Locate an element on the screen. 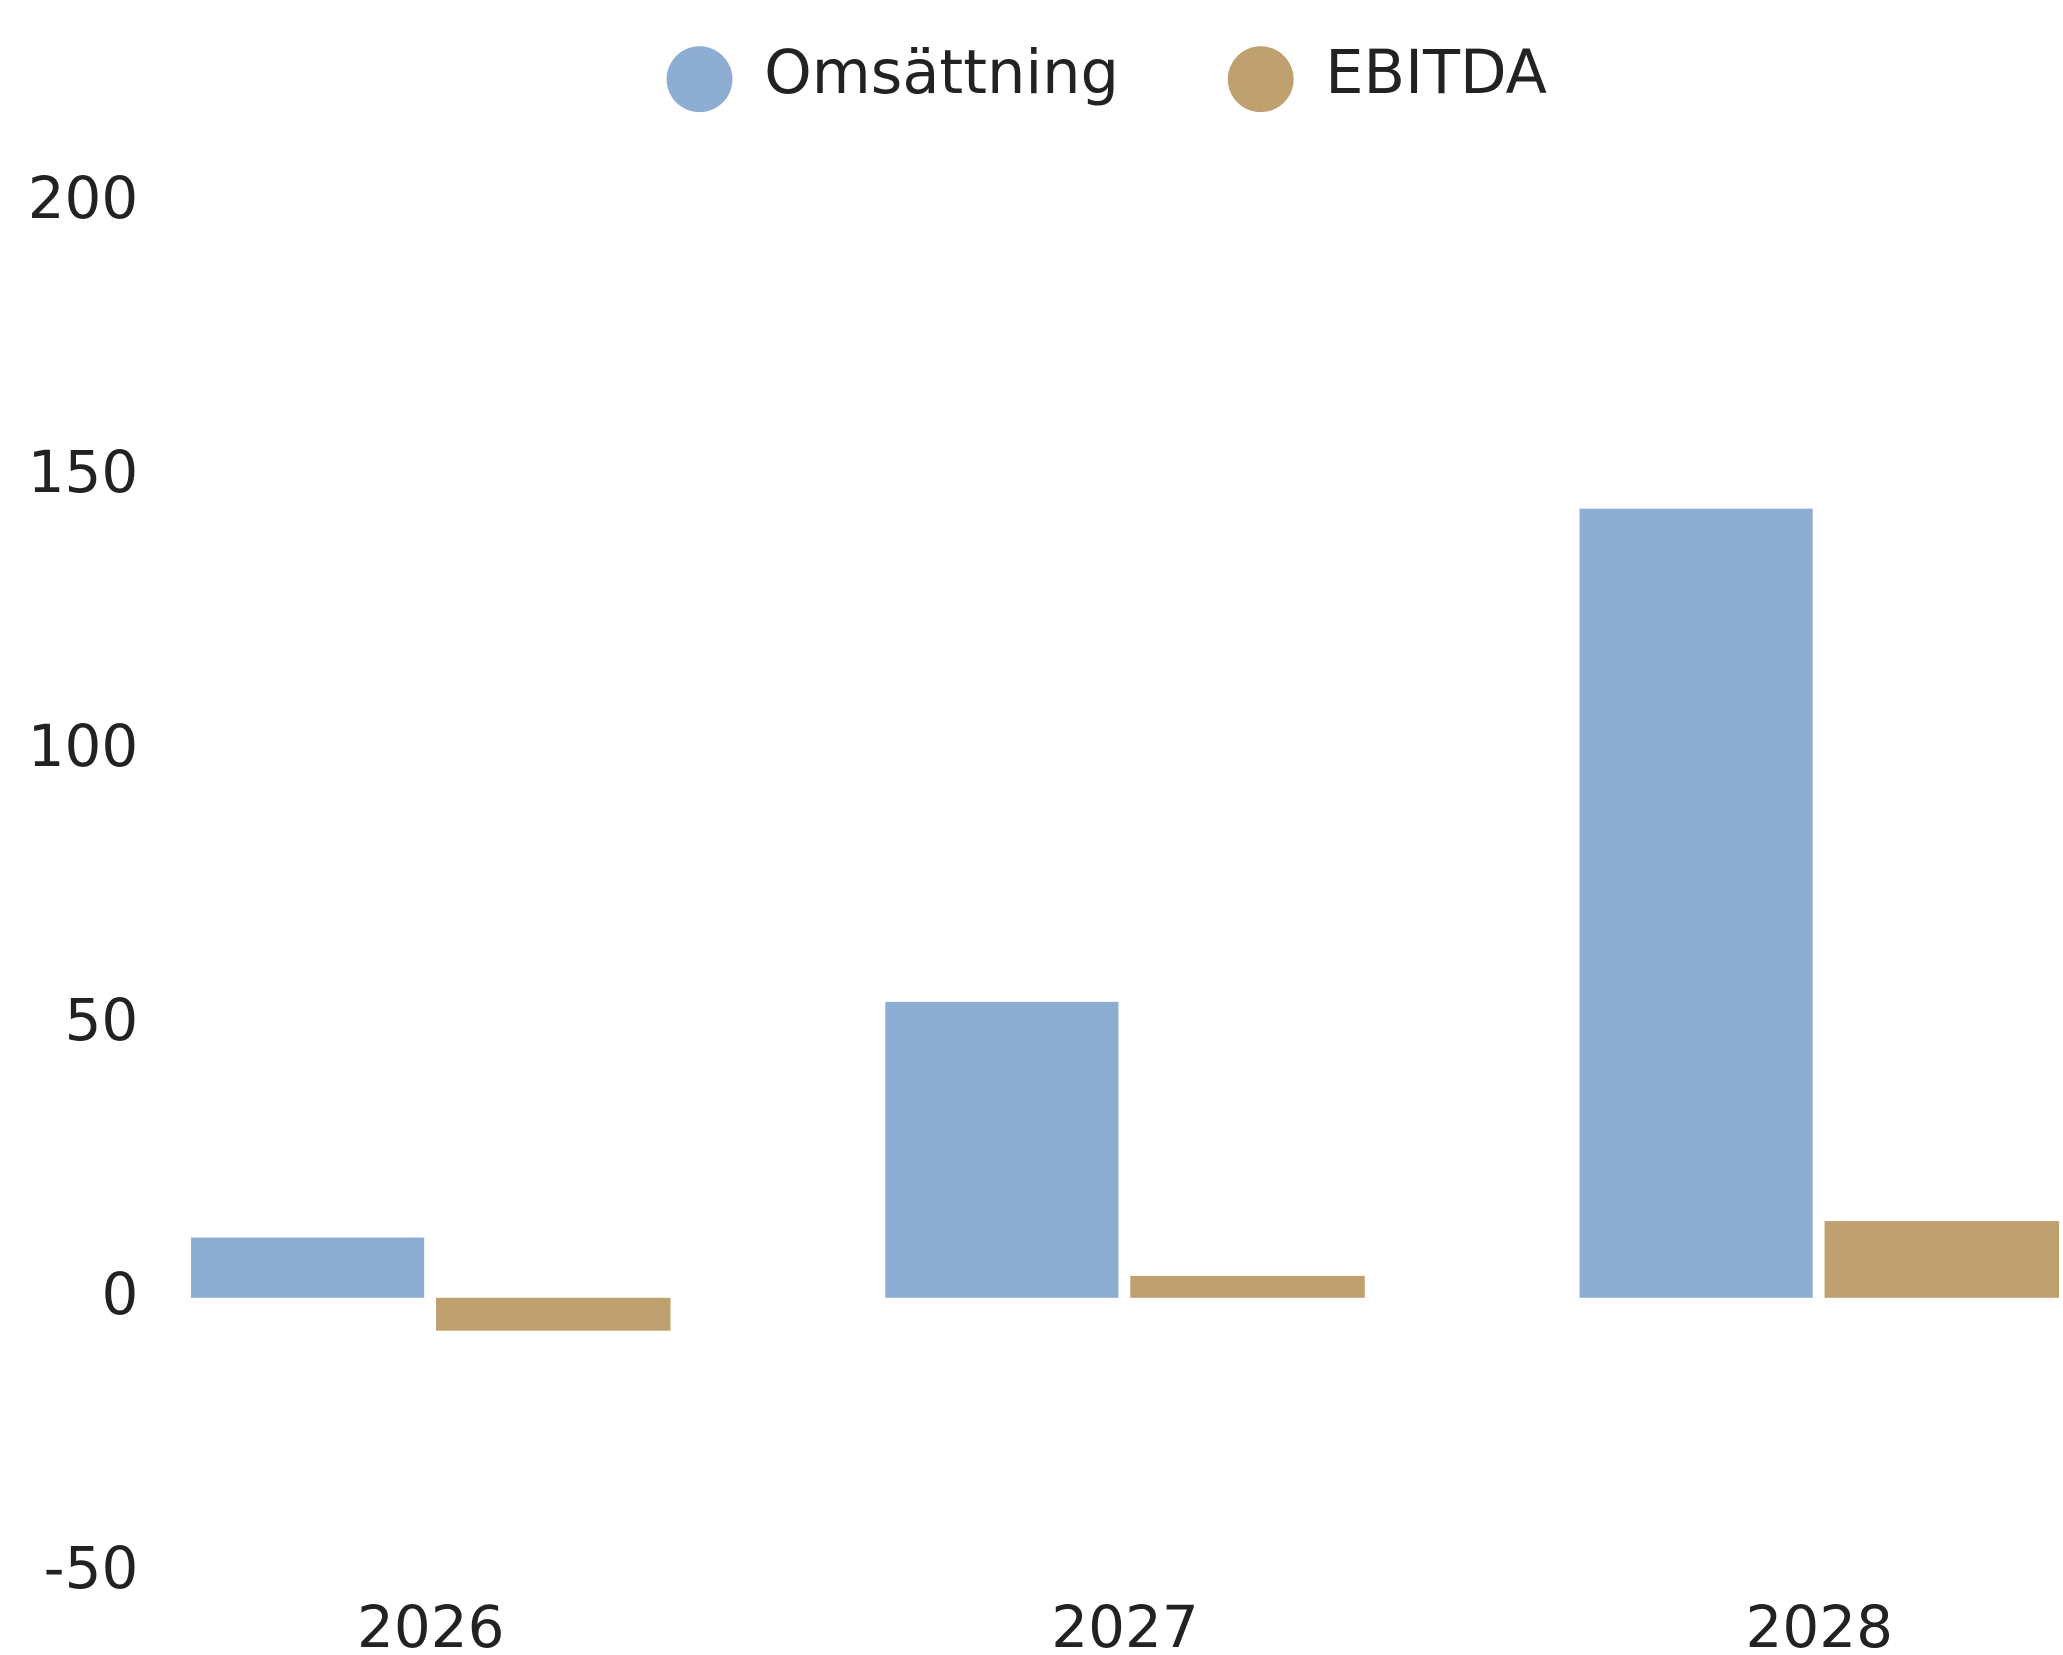 Image resolution: width=2063 pixels, height=1655 pixels. y-tick-label: 150 is located at coordinates (83, 472).